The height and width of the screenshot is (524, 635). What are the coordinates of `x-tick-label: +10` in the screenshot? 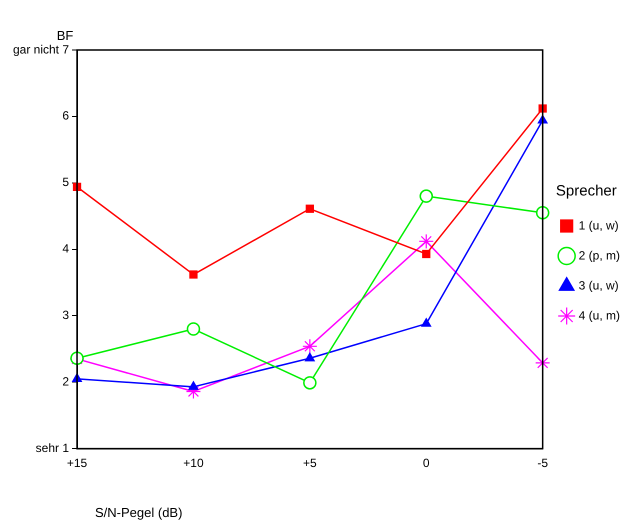 It's located at (193, 463).